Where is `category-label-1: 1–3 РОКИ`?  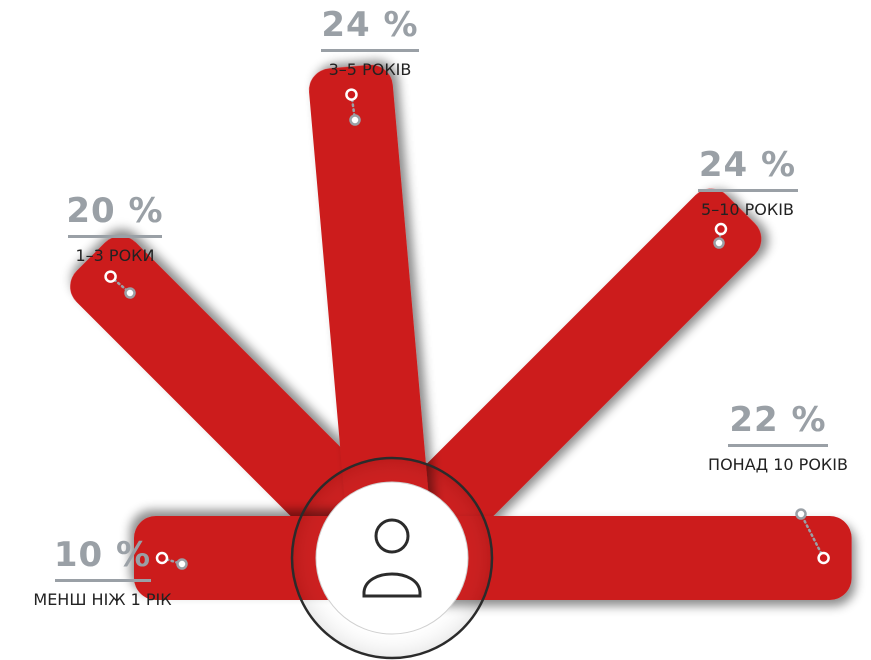
category-label-1: 1–3 РОКИ is located at coordinates (115, 255).